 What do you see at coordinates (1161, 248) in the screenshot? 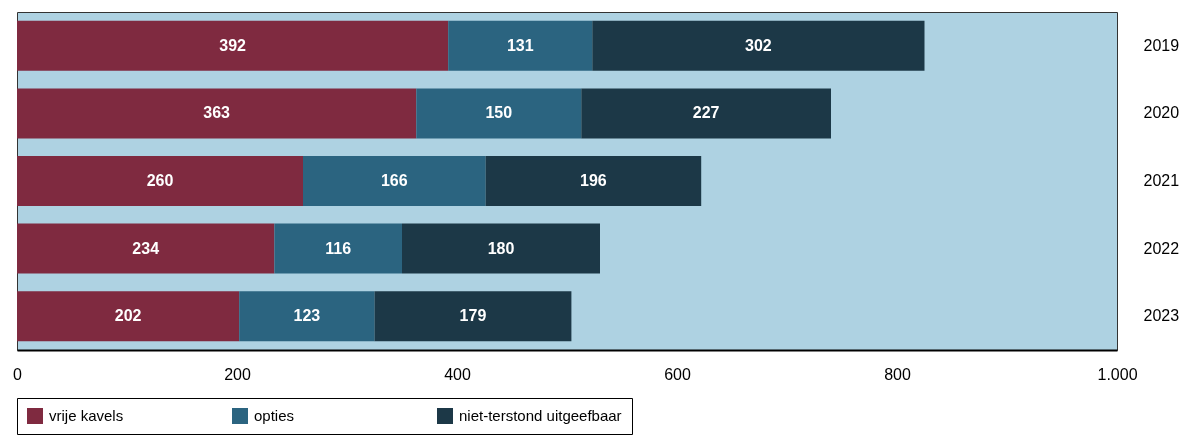
I see `y-tick-label: 2022` at bounding box center [1161, 248].